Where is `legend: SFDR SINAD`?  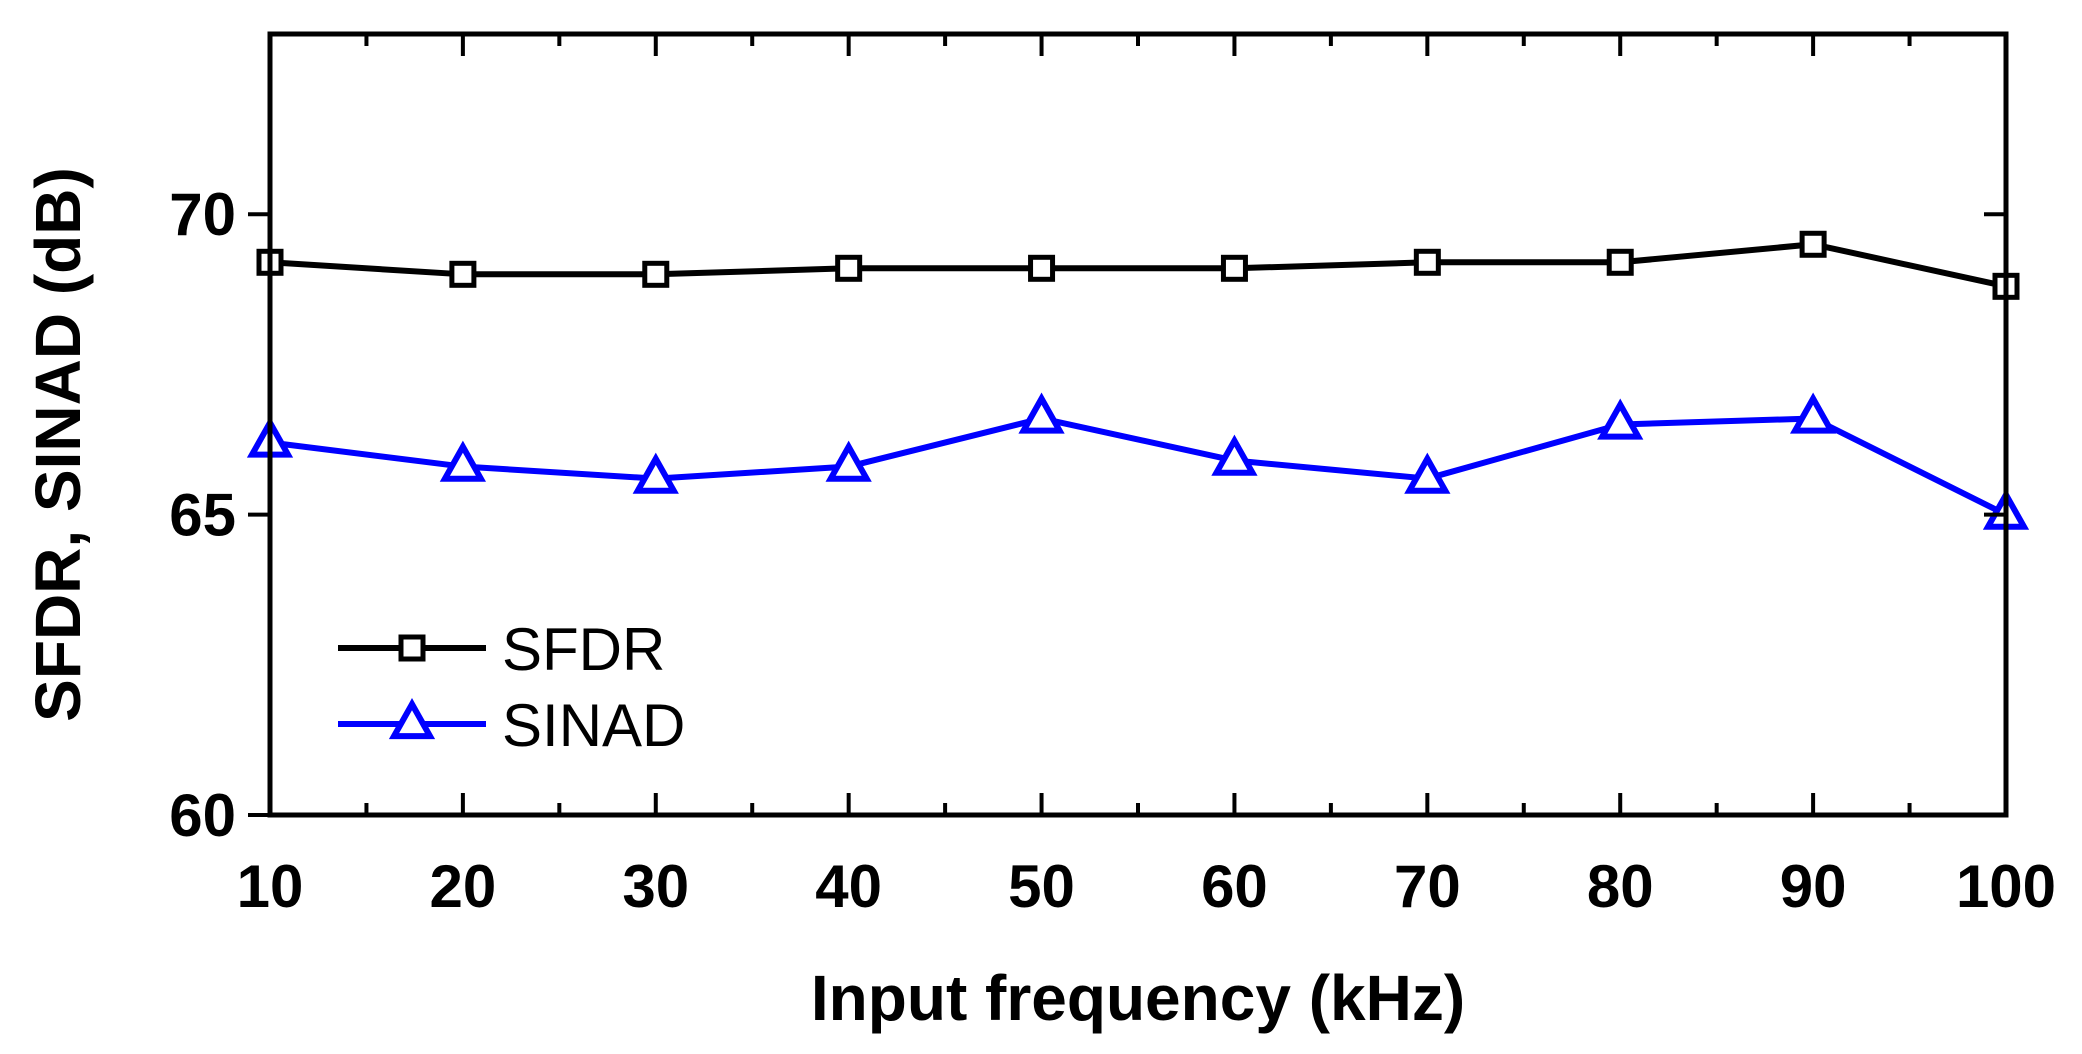
legend: SFDR SINAD is located at coordinates (511, 687).